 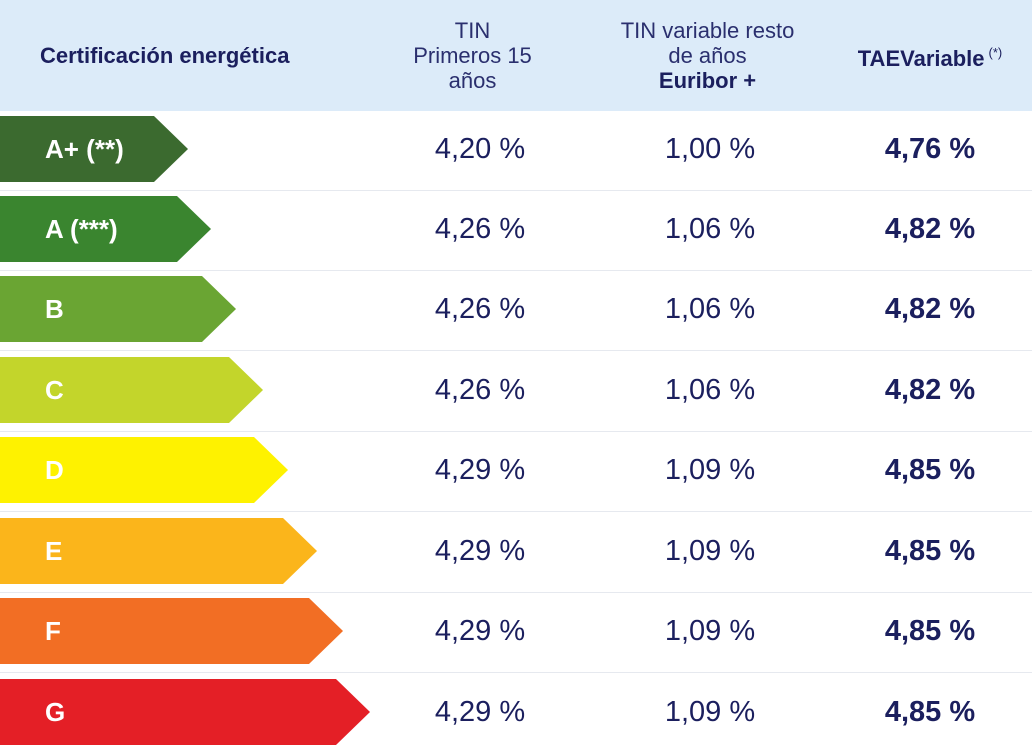 What do you see at coordinates (995, 52) in the screenshot?
I see `header-tae-note: (*)` at bounding box center [995, 52].